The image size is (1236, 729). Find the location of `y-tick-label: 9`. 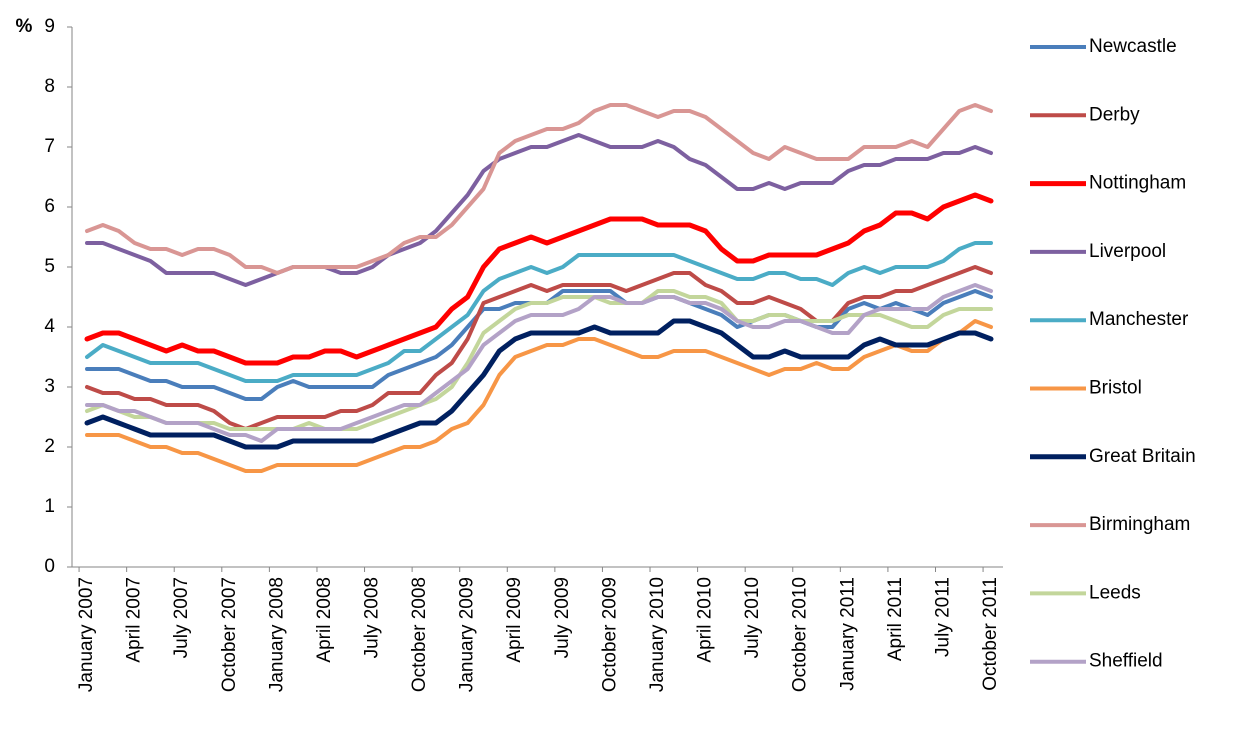

y-tick-label: 9 is located at coordinates (49, 26).